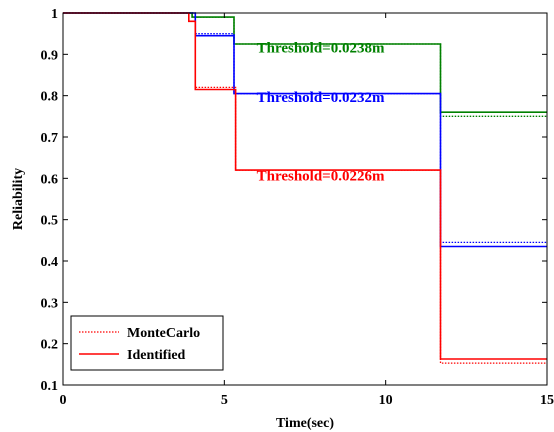 Image resolution: width=554 pixels, height=432 pixels. What do you see at coordinates (386, 400) in the screenshot?
I see `x-tick-label: 10` at bounding box center [386, 400].